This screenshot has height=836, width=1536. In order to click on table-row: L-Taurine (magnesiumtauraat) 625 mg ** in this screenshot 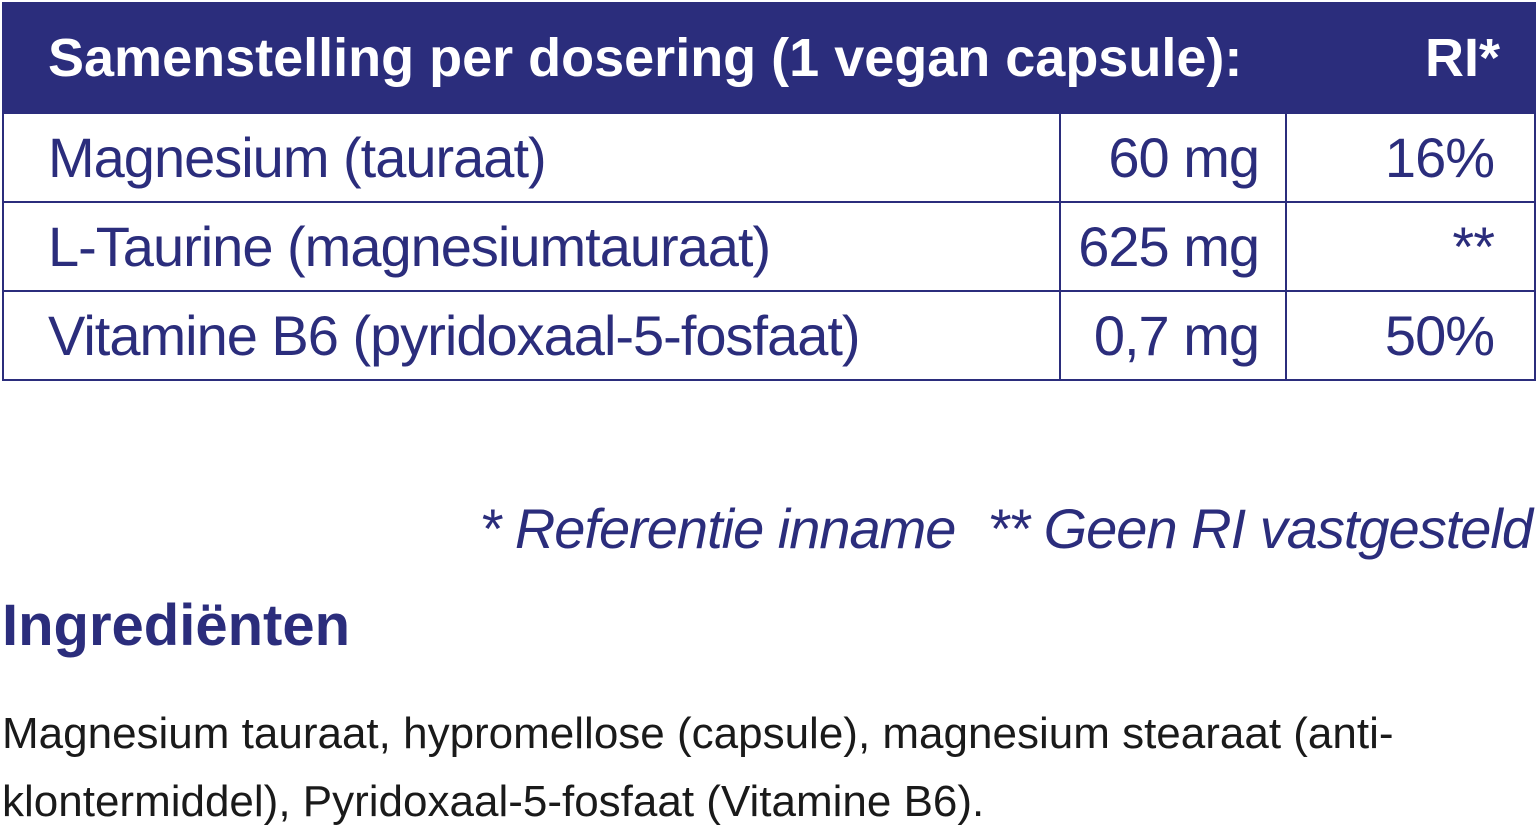, I will do `click(769, 246)`.